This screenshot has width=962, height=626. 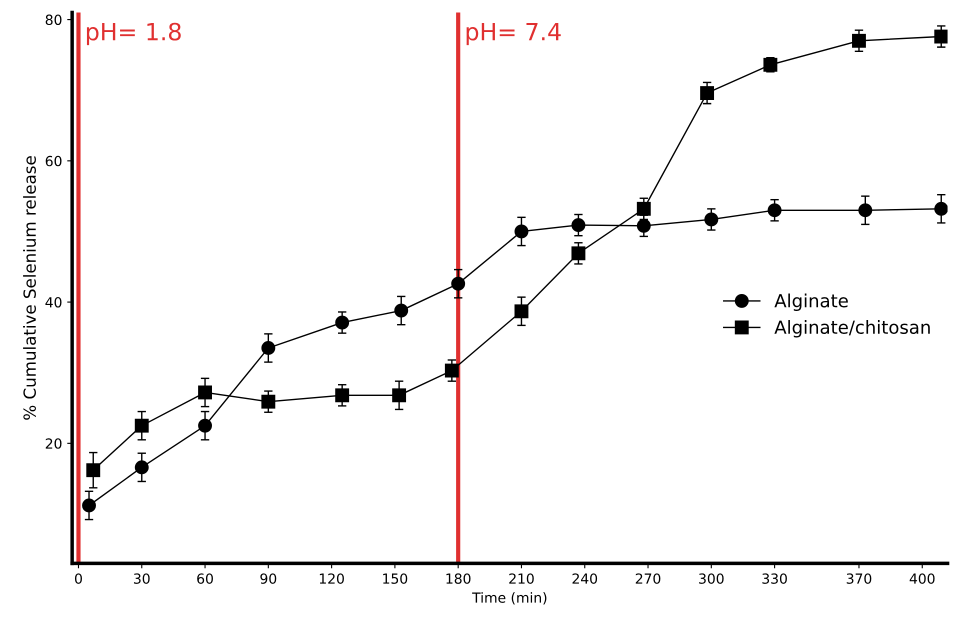 What do you see at coordinates (54, 161) in the screenshot?
I see `y-tick-label: 60` at bounding box center [54, 161].